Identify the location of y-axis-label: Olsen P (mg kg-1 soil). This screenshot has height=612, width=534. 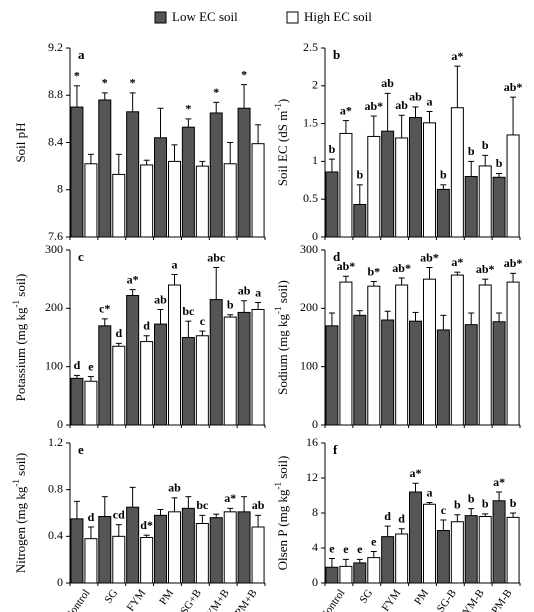
(281, 513).